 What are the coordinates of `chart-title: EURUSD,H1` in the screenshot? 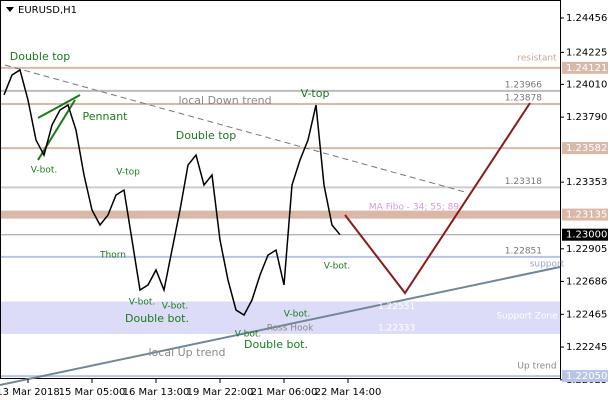 It's located at (47, 10).